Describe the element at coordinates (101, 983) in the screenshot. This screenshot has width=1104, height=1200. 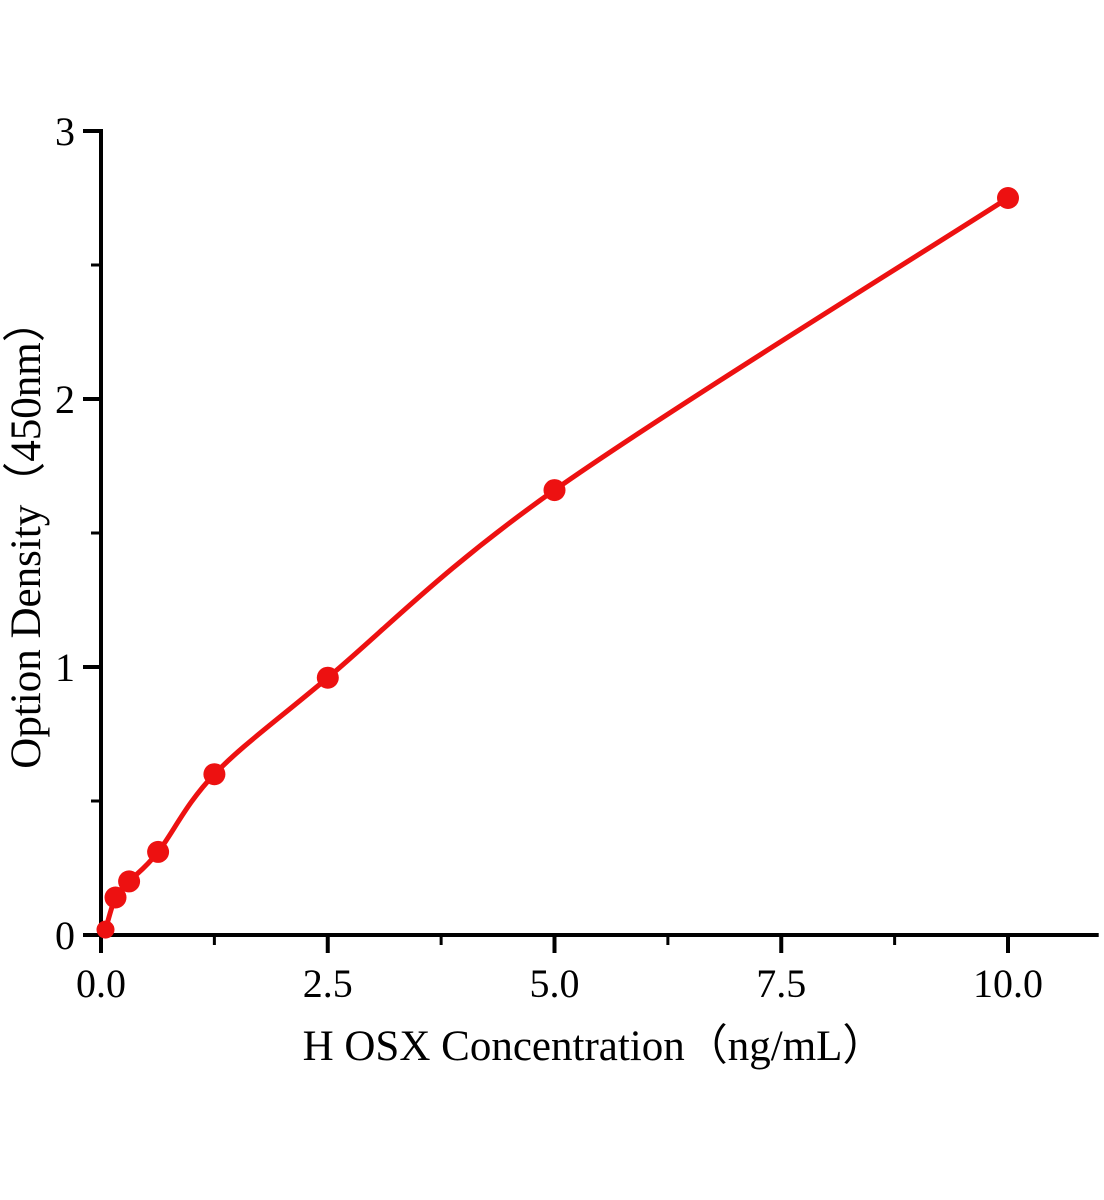
I see `x-tick-label: 0.0` at that location.